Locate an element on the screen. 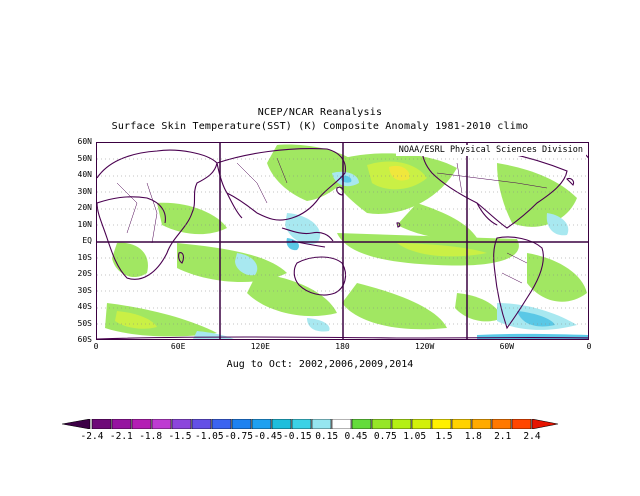 This screenshot has width=640, height=496. colorbar-label: -2.4 is located at coordinates (92, 436).